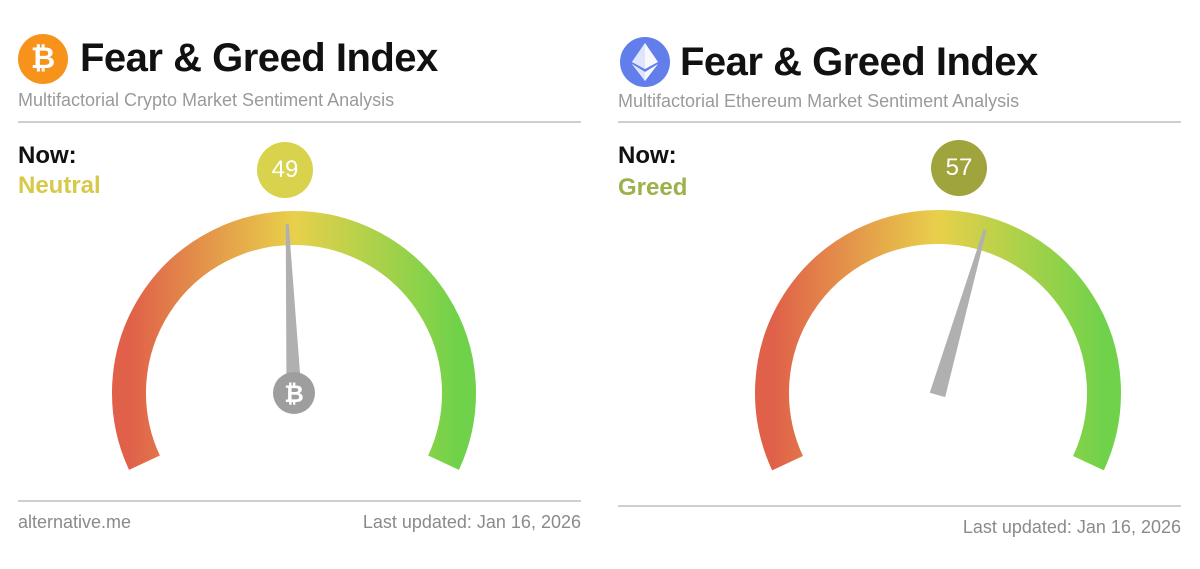  Describe the element at coordinates (653, 187) in the screenshot. I see `sentiment-label: Greed` at that location.